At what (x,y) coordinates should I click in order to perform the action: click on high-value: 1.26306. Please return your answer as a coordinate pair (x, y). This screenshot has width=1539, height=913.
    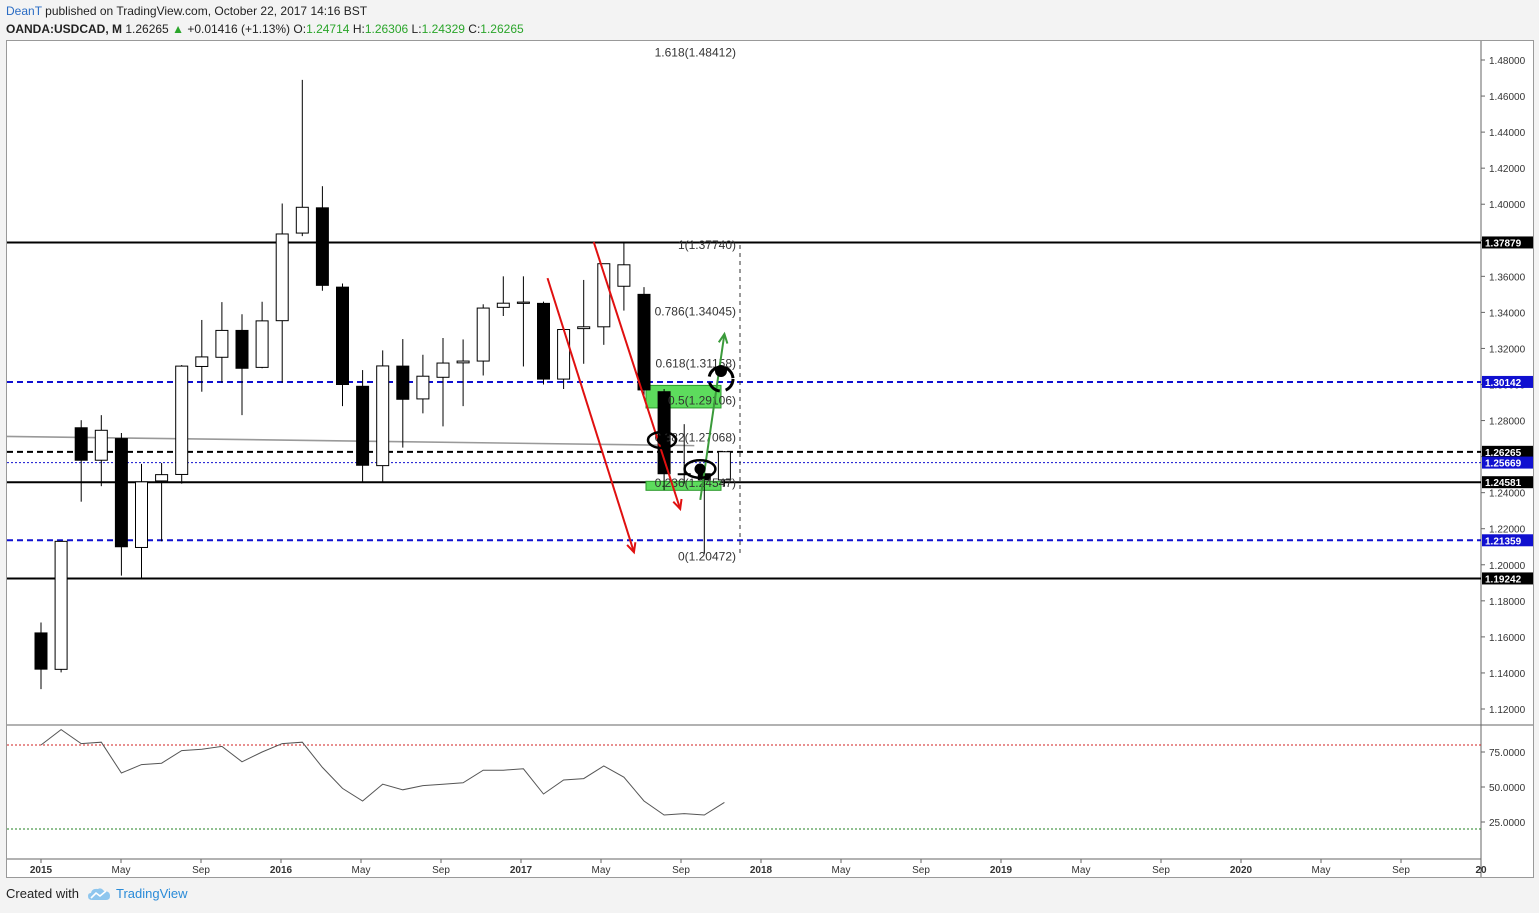
    Looking at the image, I should click on (386, 29).